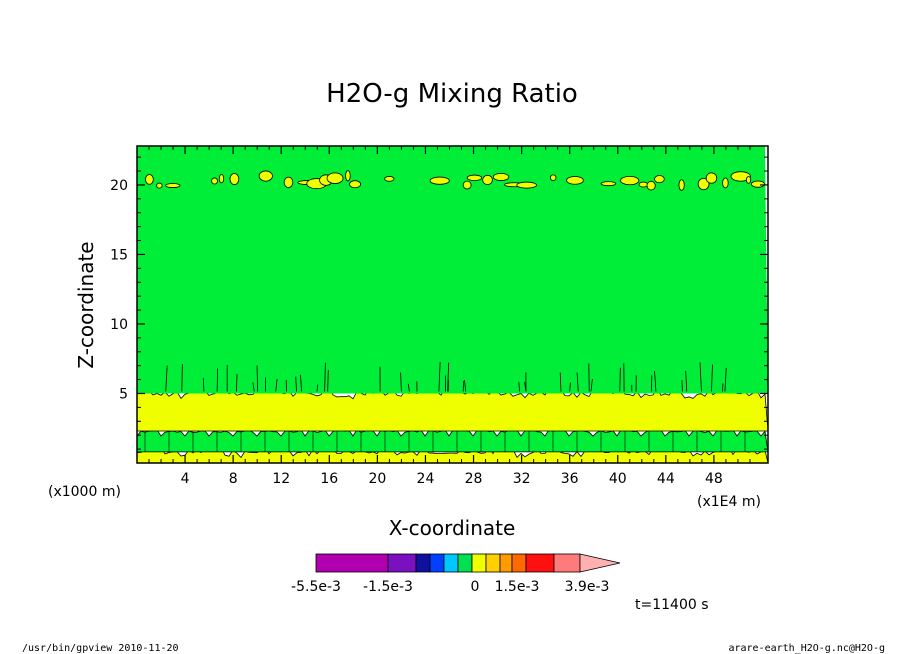 Image resolution: width=904 pixels, height=654 pixels. What do you see at coordinates (86, 304) in the screenshot?
I see `y-axis-label: Z-coordinate` at bounding box center [86, 304].